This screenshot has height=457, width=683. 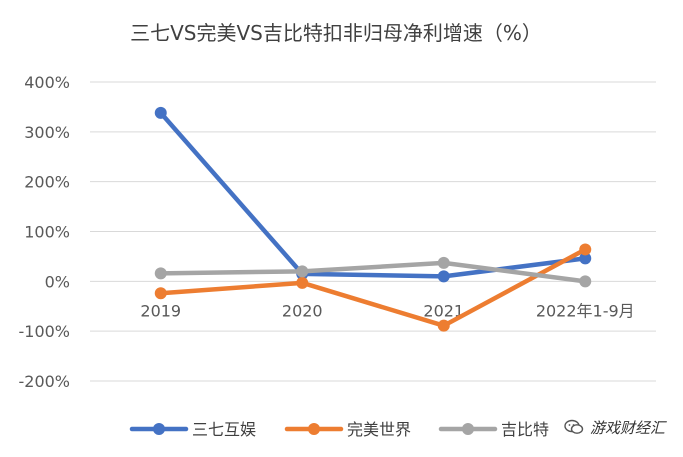 I want to click on x-tick-label: 2022年1-9月, so click(x=585, y=310).